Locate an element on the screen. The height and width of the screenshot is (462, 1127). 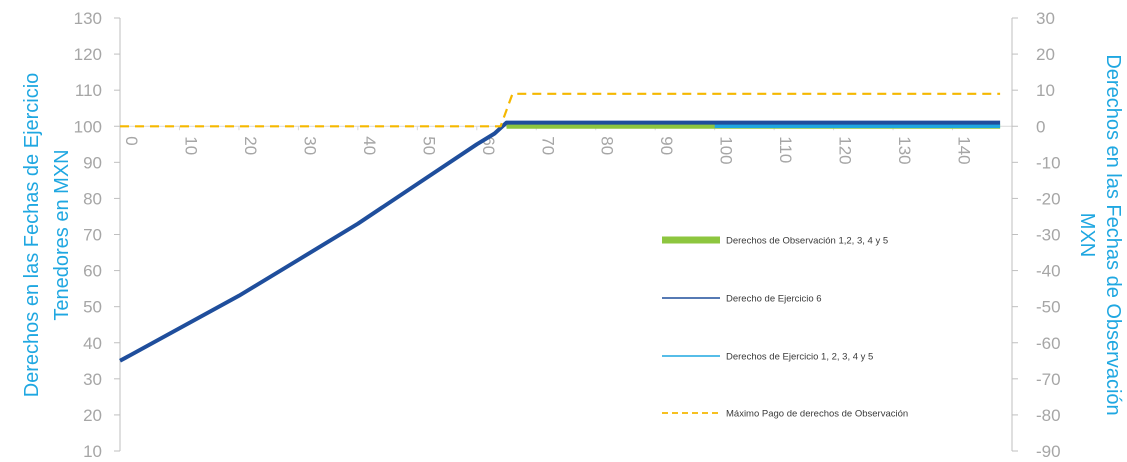
legend-label-4: Máximo Pago de derechos de Observación is located at coordinates (817, 414).